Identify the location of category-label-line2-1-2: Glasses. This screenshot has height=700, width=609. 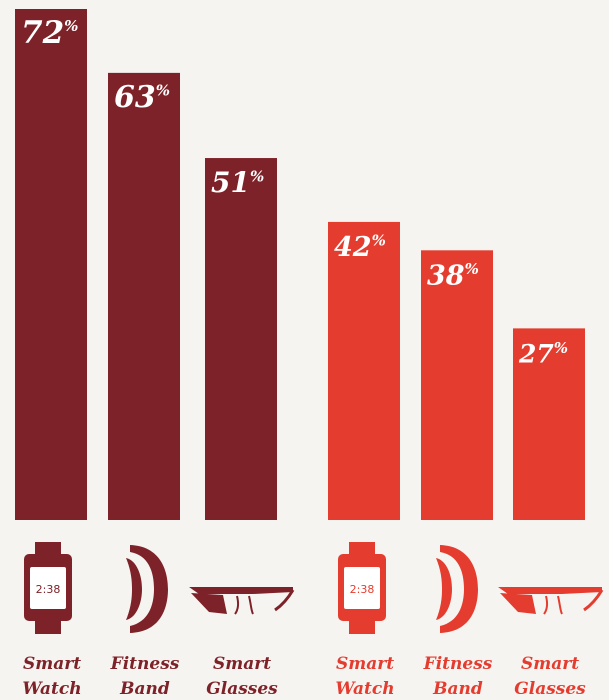
(550, 689).